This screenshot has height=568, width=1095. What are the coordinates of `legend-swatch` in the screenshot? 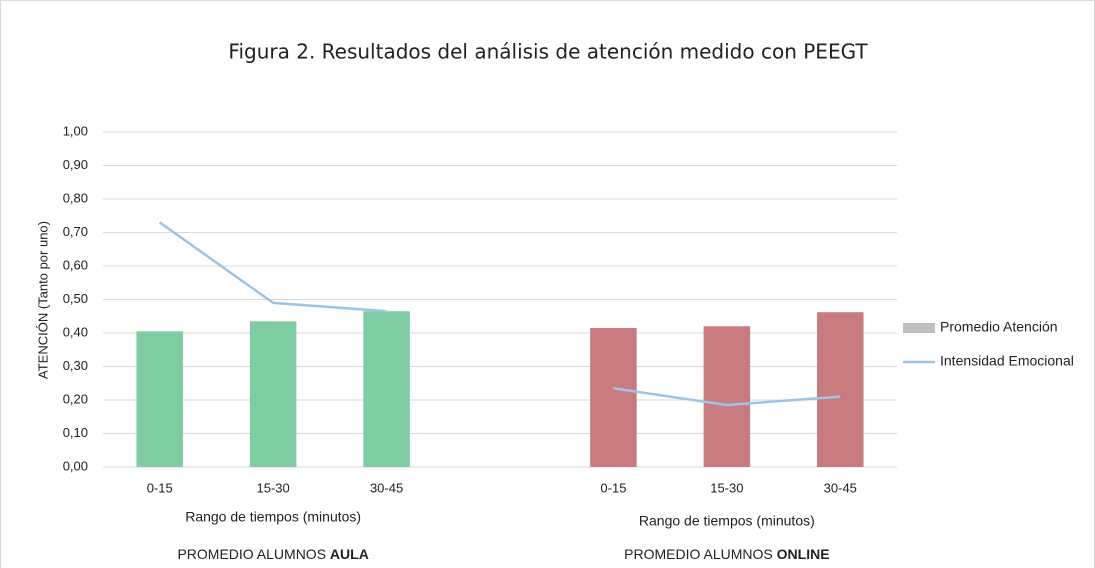 It's located at (919, 328).